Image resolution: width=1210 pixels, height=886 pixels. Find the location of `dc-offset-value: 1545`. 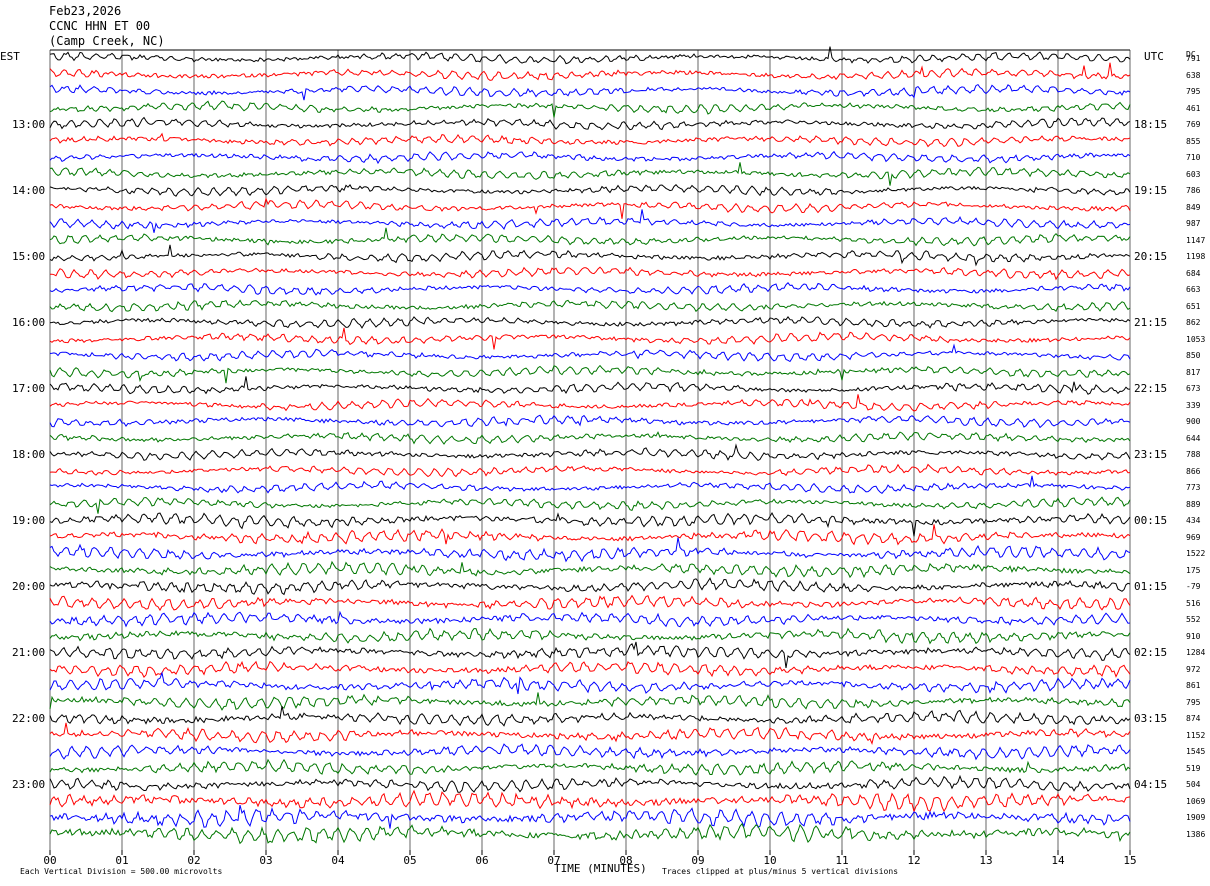

dc-offset-value: 1545 is located at coordinates (1196, 752).